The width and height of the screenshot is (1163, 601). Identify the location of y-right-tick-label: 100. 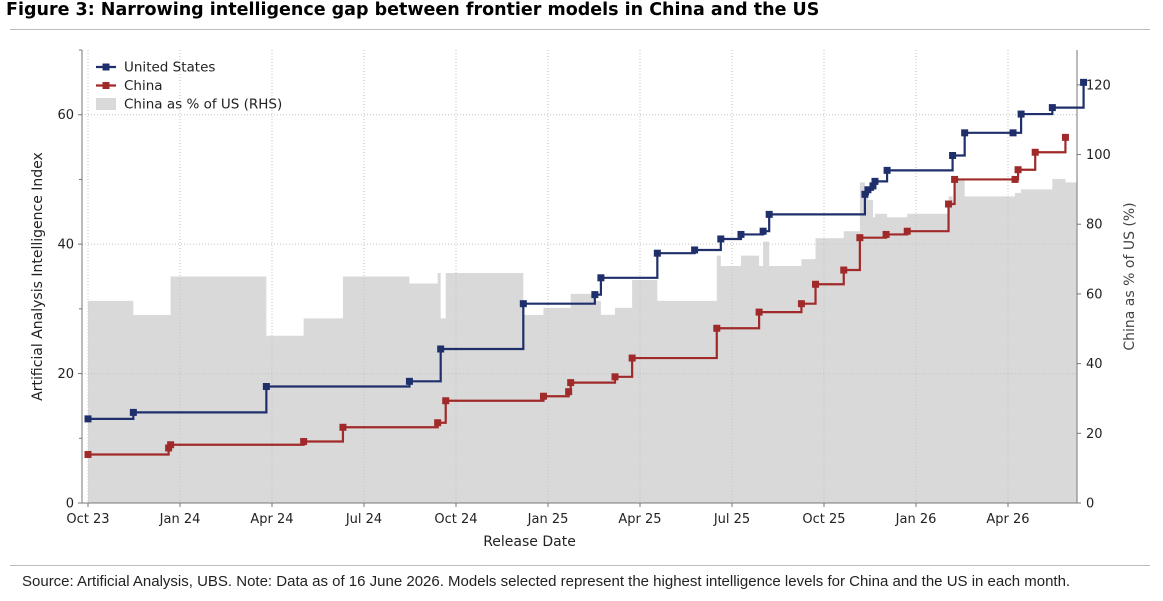
(1098, 155).